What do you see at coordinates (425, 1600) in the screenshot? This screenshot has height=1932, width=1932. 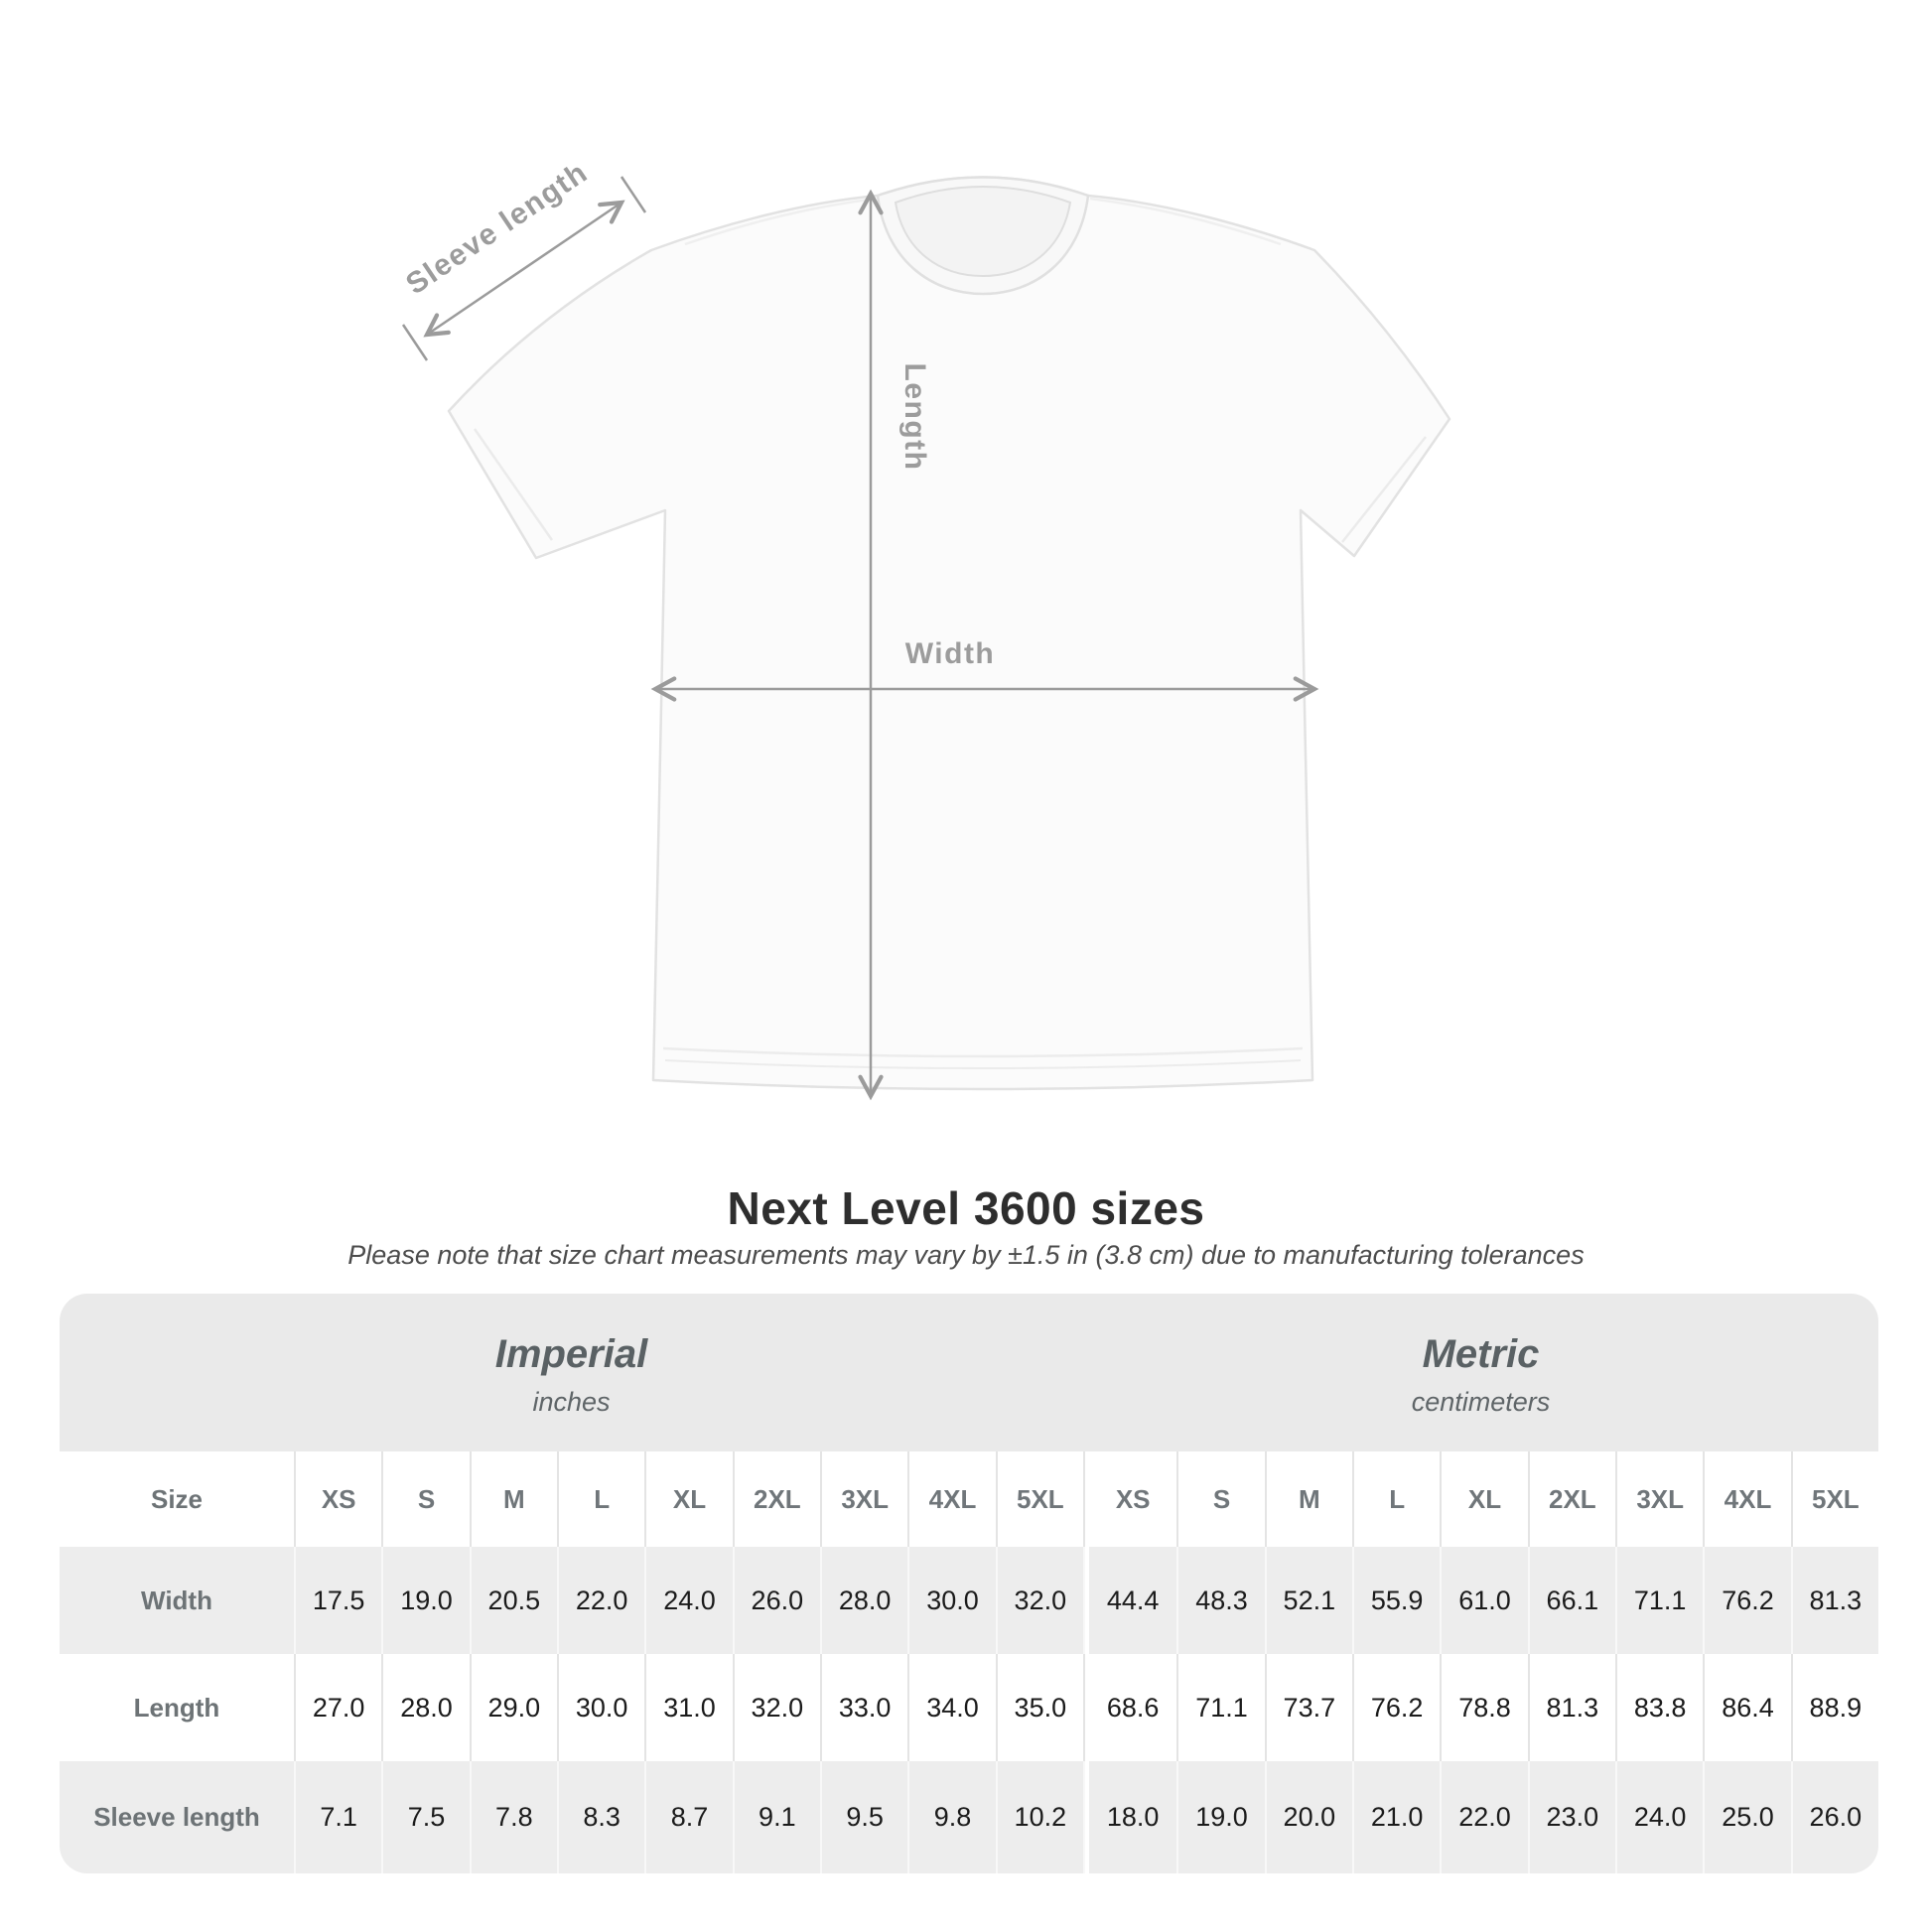 I see `value-imperial: 19.0` at bounding box center [425, 1600].